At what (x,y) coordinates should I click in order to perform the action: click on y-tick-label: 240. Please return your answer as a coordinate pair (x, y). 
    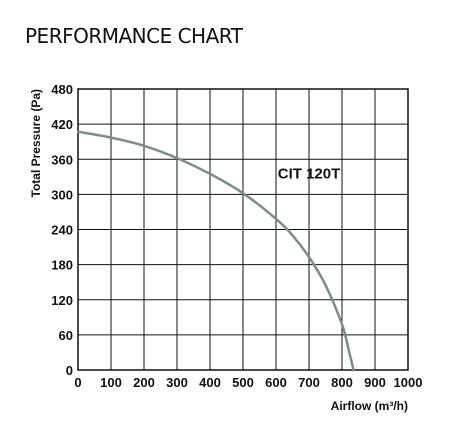
    Looking at the image, I should click on (62, 230).